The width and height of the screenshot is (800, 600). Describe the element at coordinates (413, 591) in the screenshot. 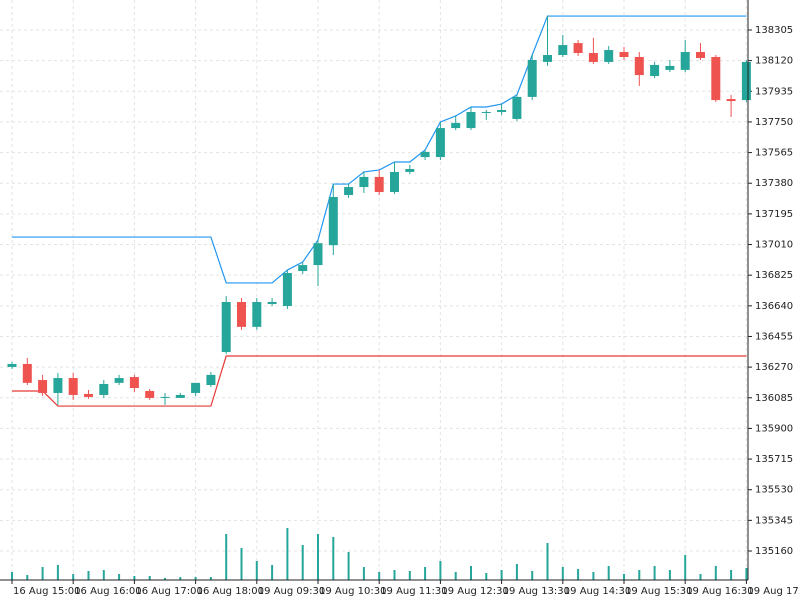

I see `x-tick-label: 19 Aug 11:30` at that location.